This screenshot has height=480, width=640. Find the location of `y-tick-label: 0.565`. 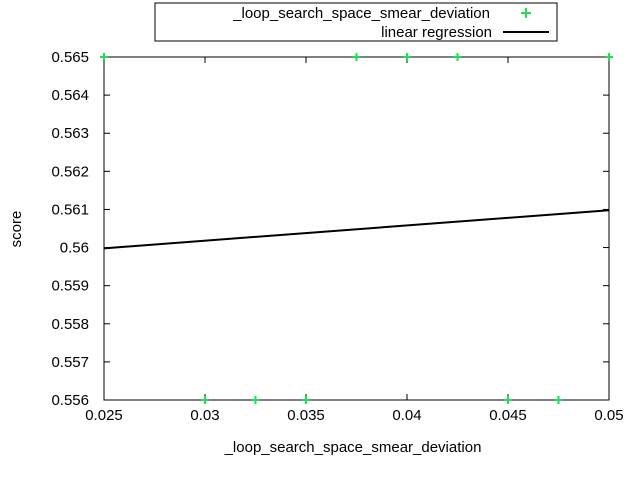

y-tick-label: 0.565 is located at coordinates (70, 57).